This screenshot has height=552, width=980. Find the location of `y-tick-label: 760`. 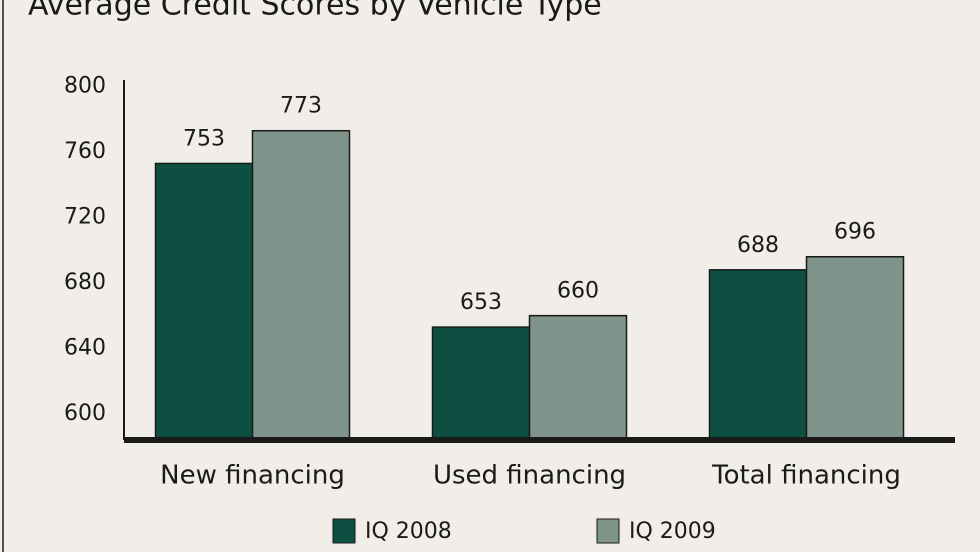

y-tick-label: 760 is located at coordinates (85, 151).